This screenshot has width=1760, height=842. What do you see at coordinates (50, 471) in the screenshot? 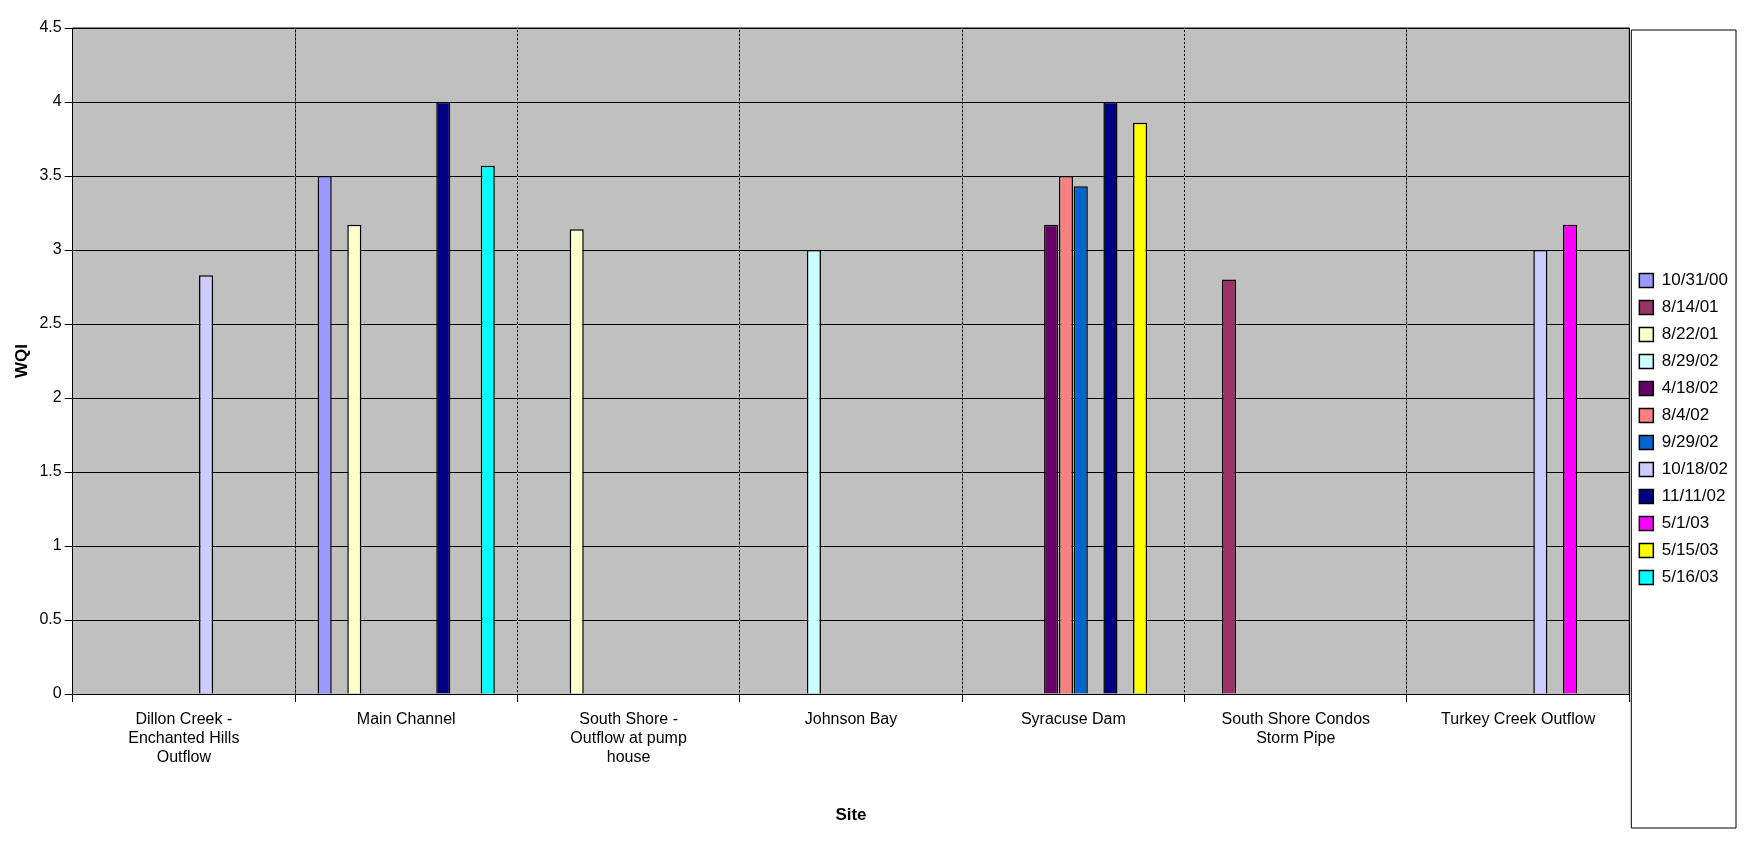
I see `y-tick-label: 1.5` at bounding box center [50, 471].